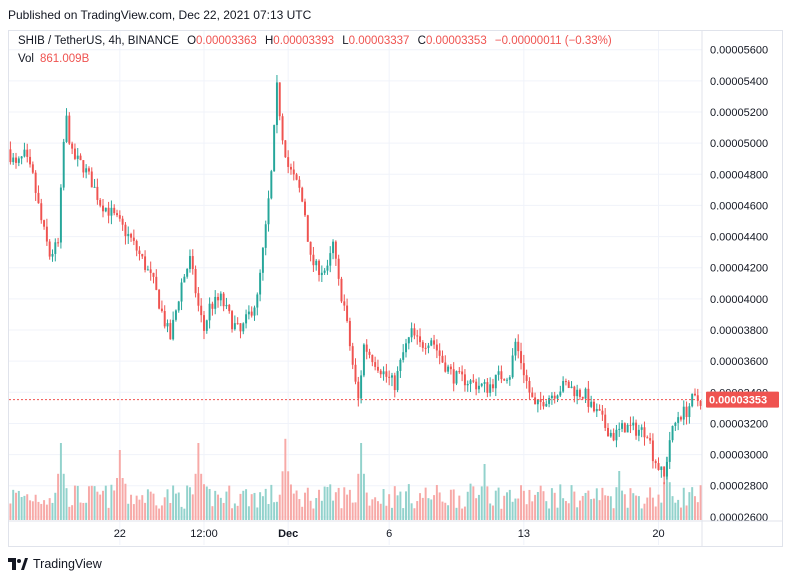 The image size is (793, 582). I want to click on y-tick-label: 0.00005200, so click(739, 113).